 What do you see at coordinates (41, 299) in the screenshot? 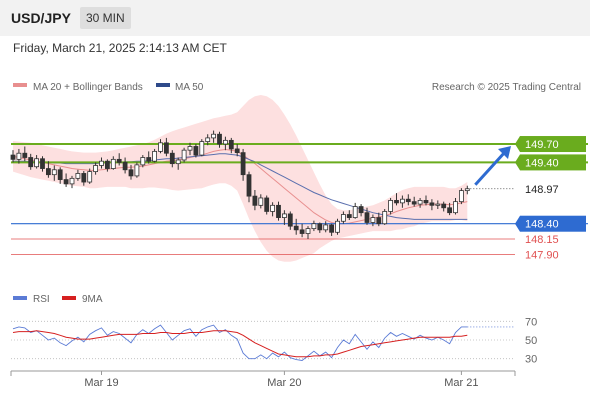
I see `rsi-legend-label: RSI` at bounding box center [41, 299].